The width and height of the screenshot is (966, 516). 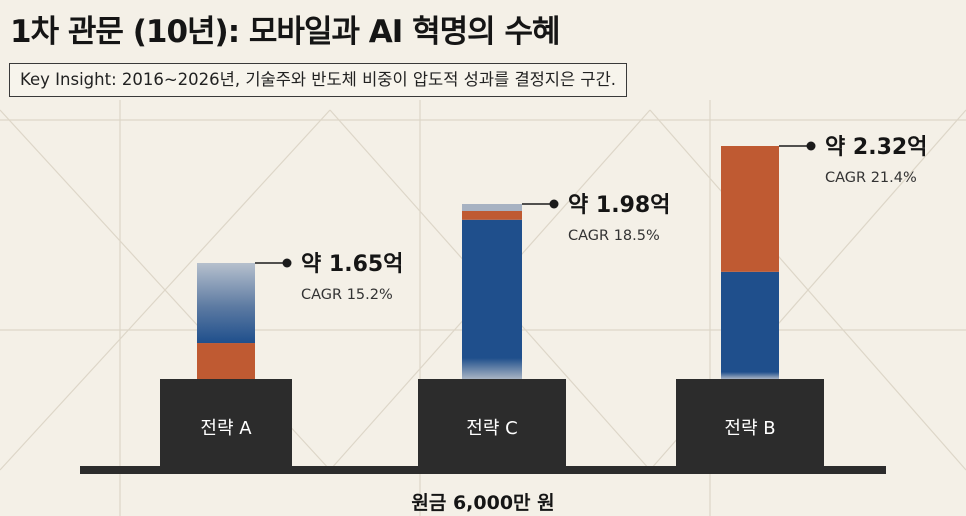 I want to click on category-label: 전략 B, so click(x=749, y=428).